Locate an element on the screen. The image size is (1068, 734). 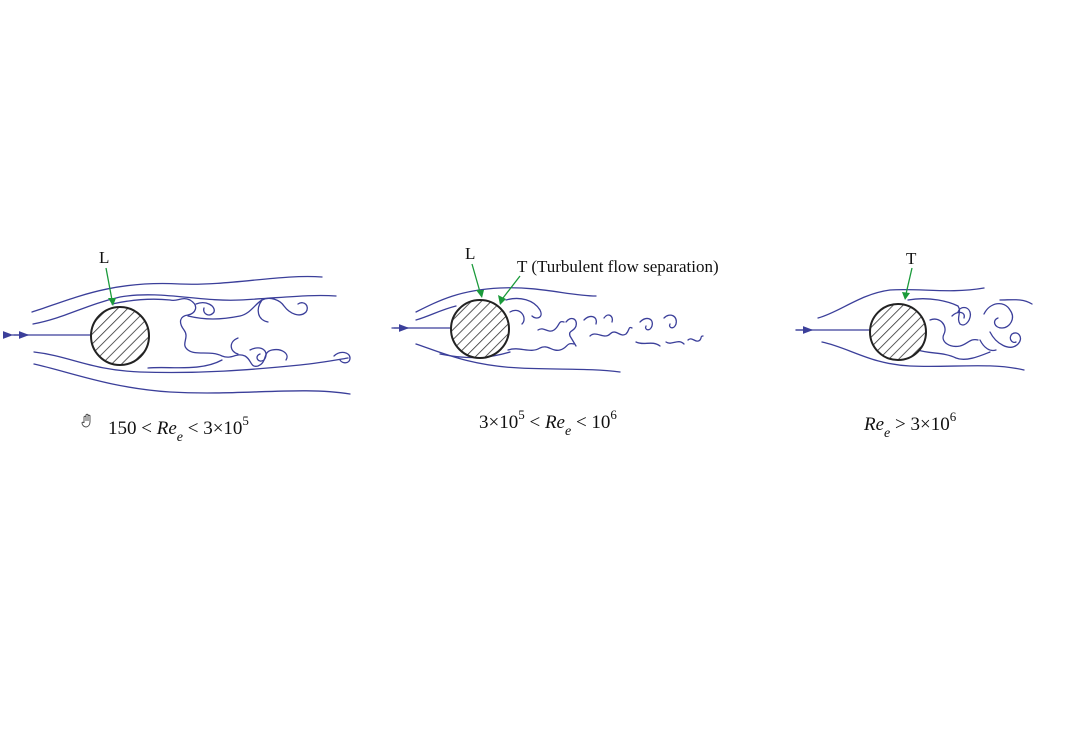
caption-panel2: 3×105 < Ree < 106 is located at coordinates (548, 423).